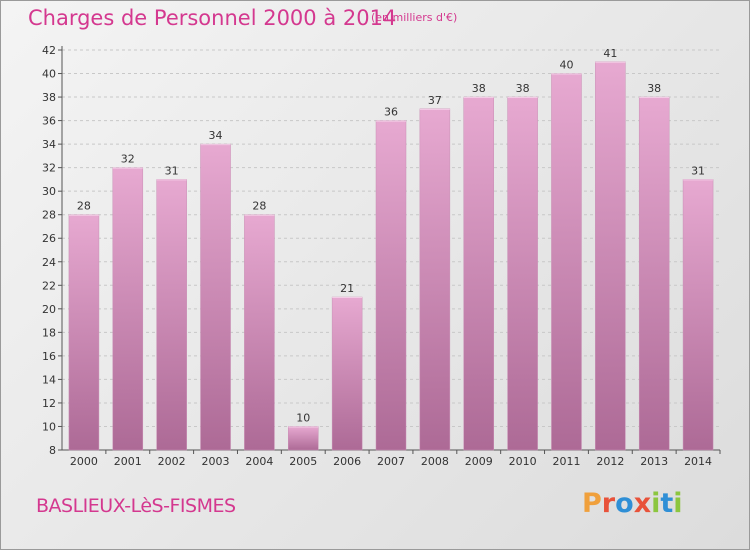 This screenshot has width=750, height=550. I want to click on y-tick-label: 22, so click(49, 285).